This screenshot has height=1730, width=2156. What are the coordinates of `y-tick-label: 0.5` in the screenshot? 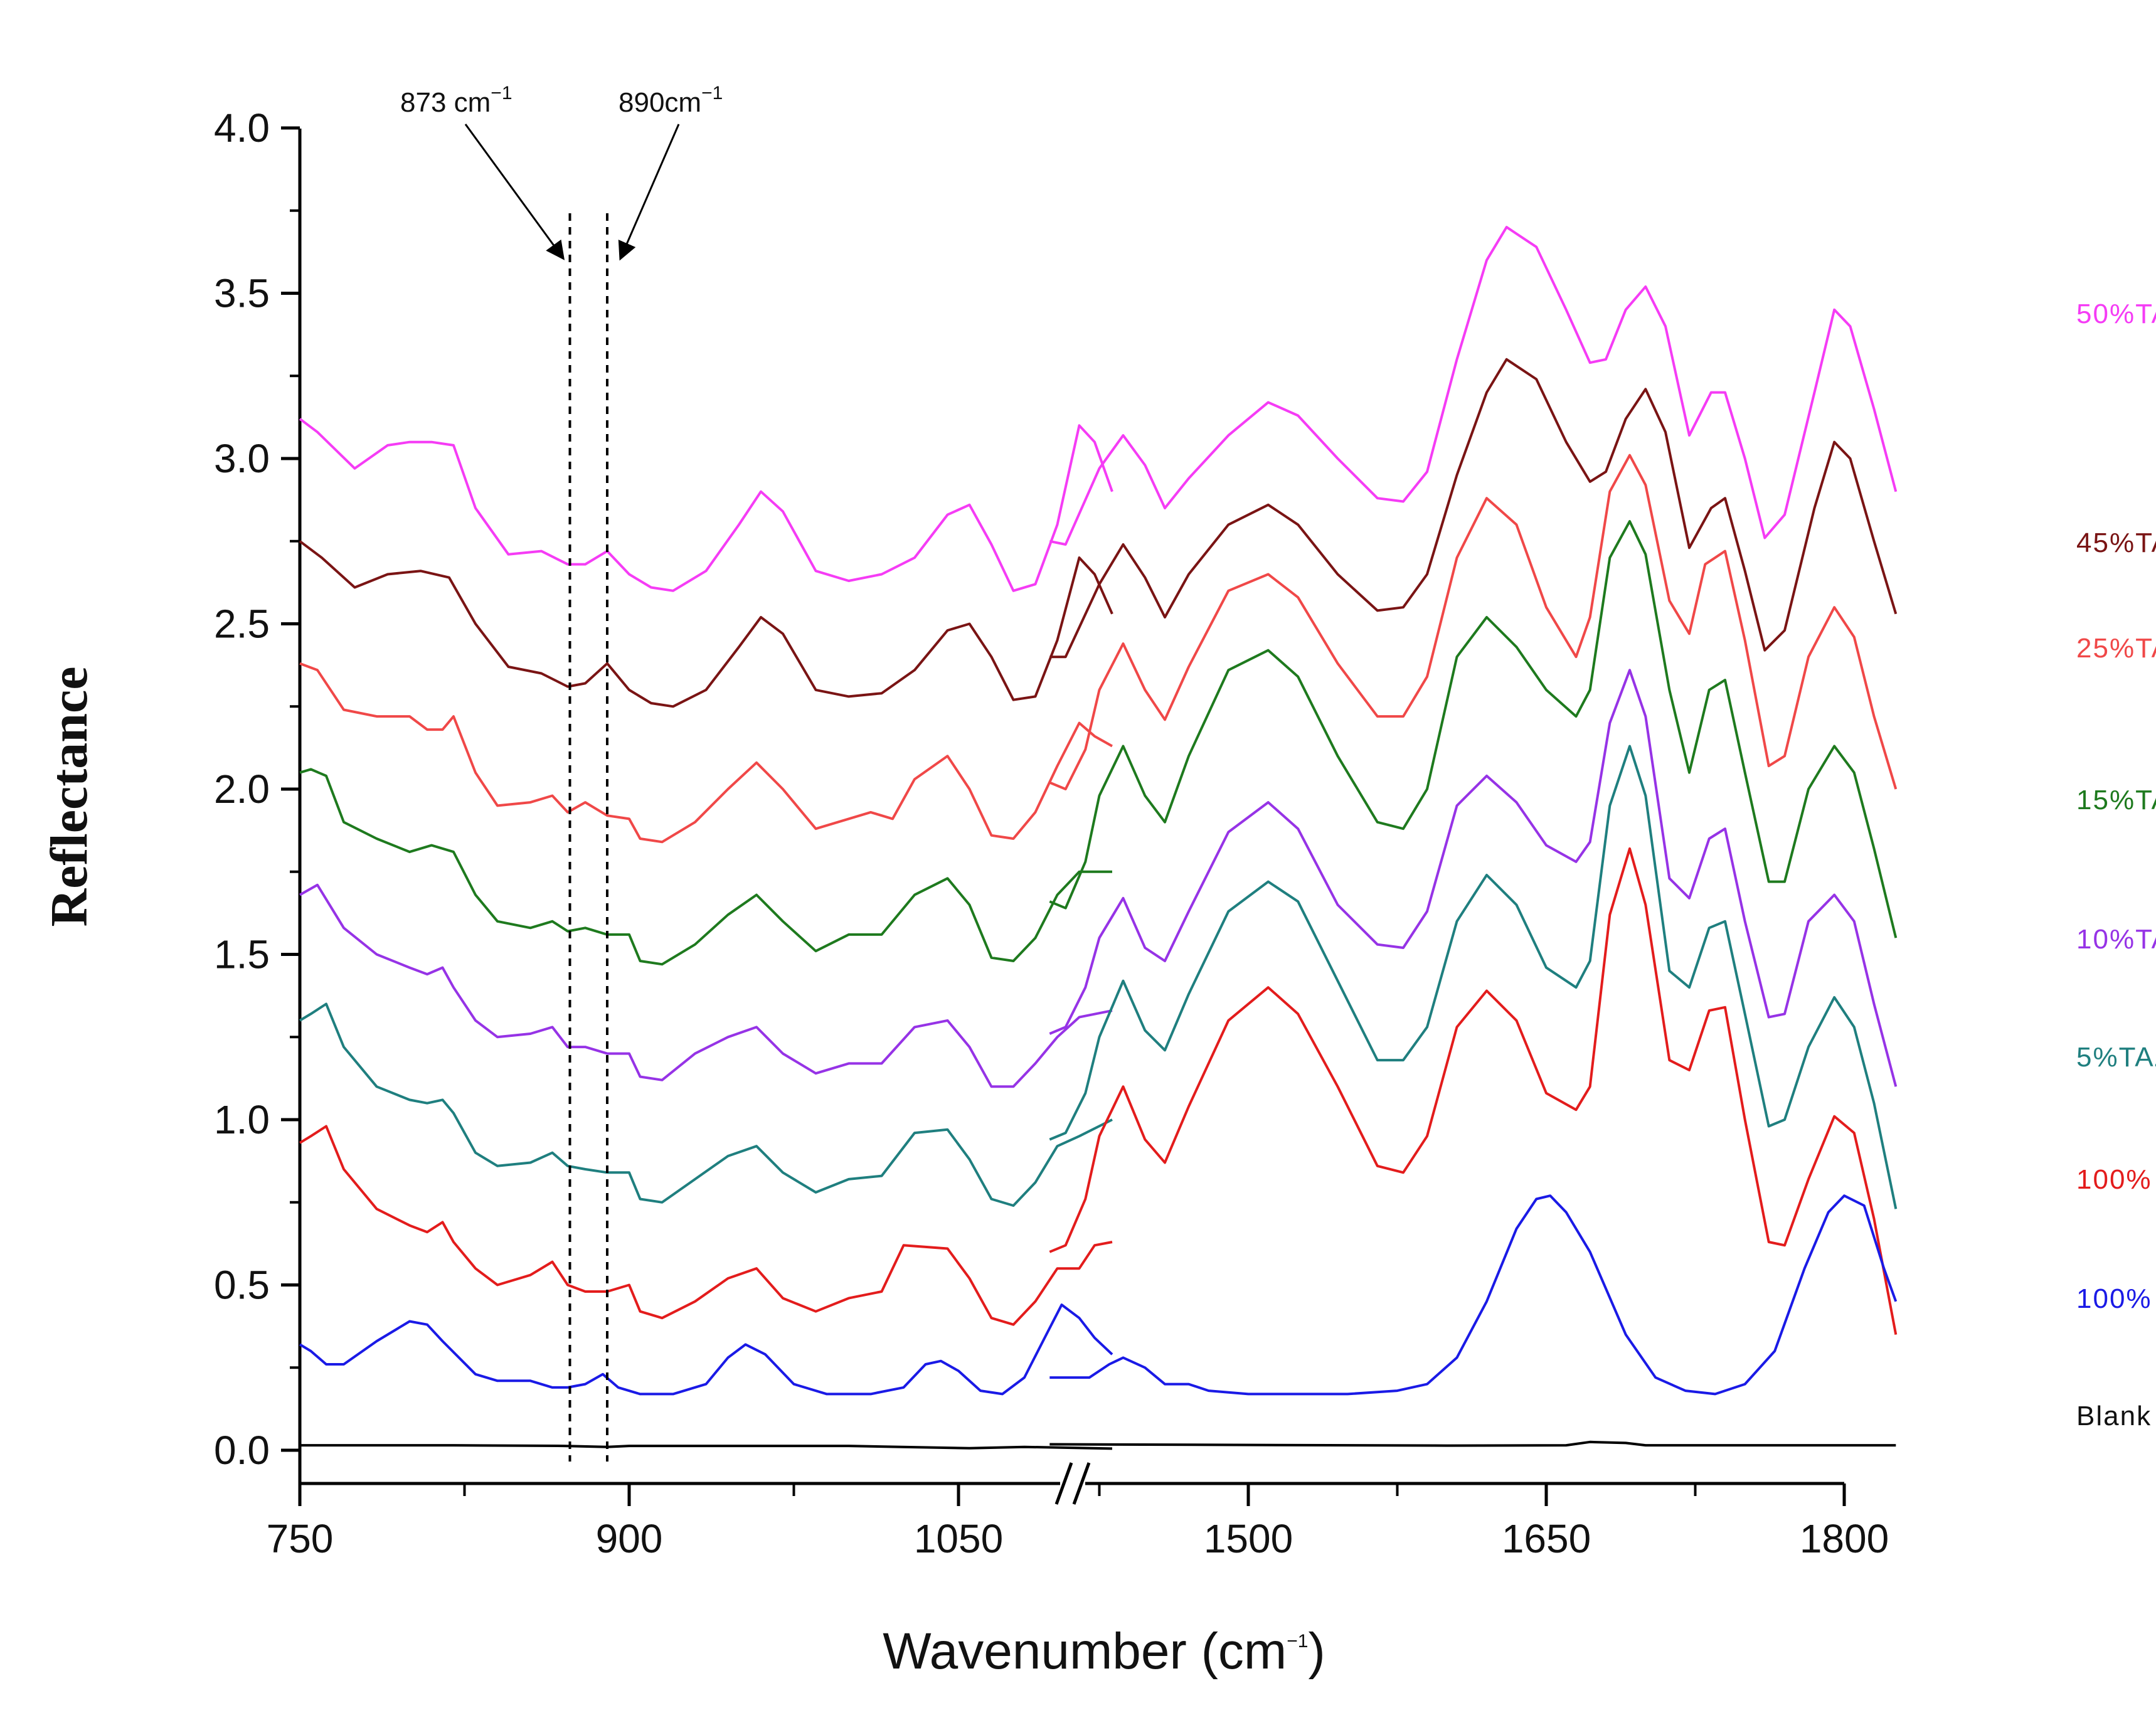 It's located at (242, 1285).